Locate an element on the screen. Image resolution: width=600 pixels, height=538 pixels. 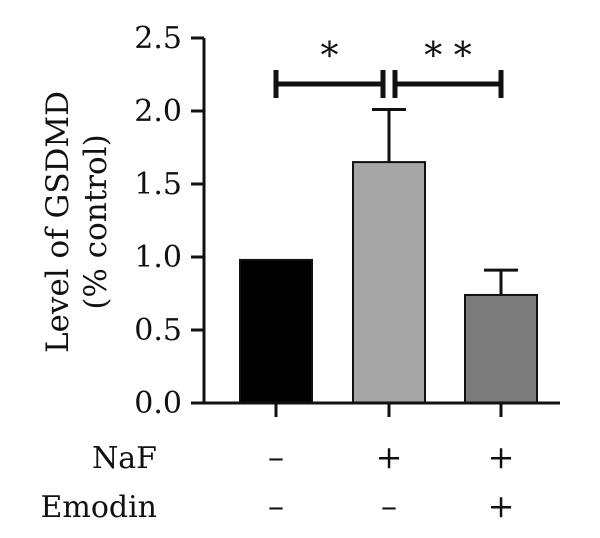
y-axis-title-line-1: Level of GSDMD is located at coordinates (58, 222).